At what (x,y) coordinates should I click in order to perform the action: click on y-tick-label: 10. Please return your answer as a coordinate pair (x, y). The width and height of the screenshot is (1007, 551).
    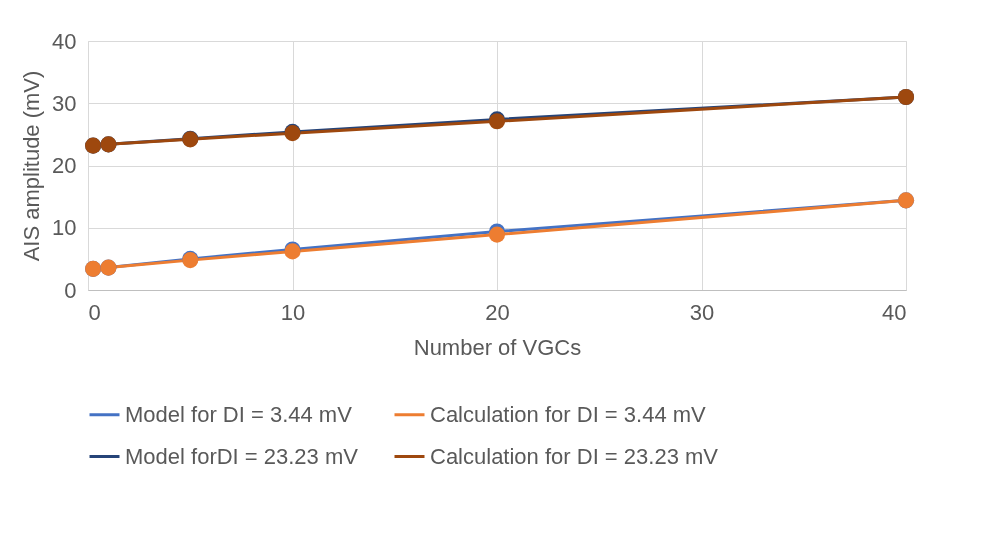
    Looking at the image, I should click on (64, 228).